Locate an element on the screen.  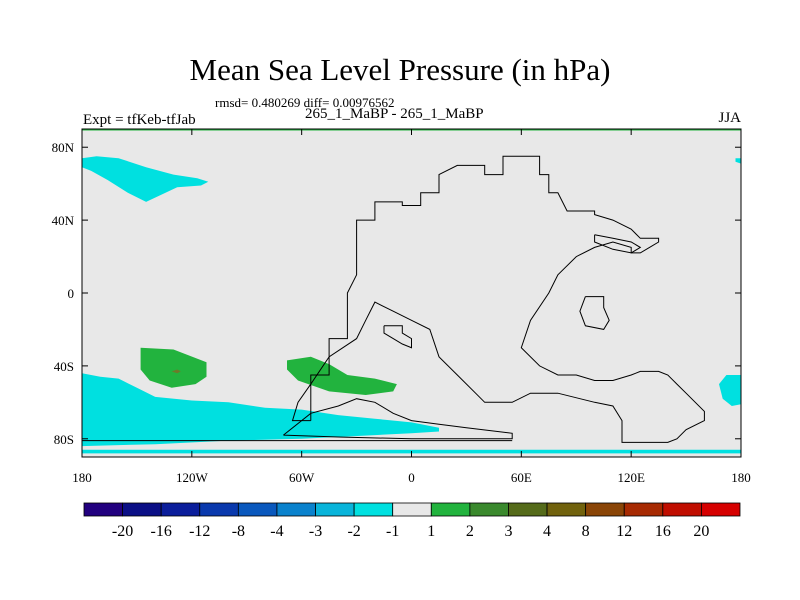
colorbar-label: 12 is located at coordinates (624, 531).